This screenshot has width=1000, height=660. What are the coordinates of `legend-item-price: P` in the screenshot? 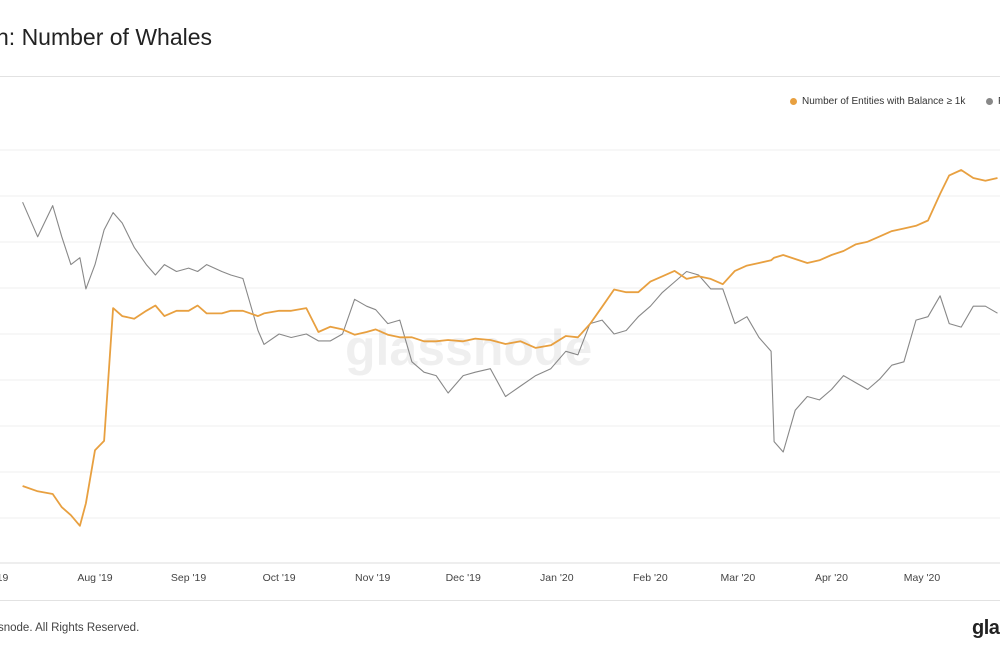 It's located at (993, 101).